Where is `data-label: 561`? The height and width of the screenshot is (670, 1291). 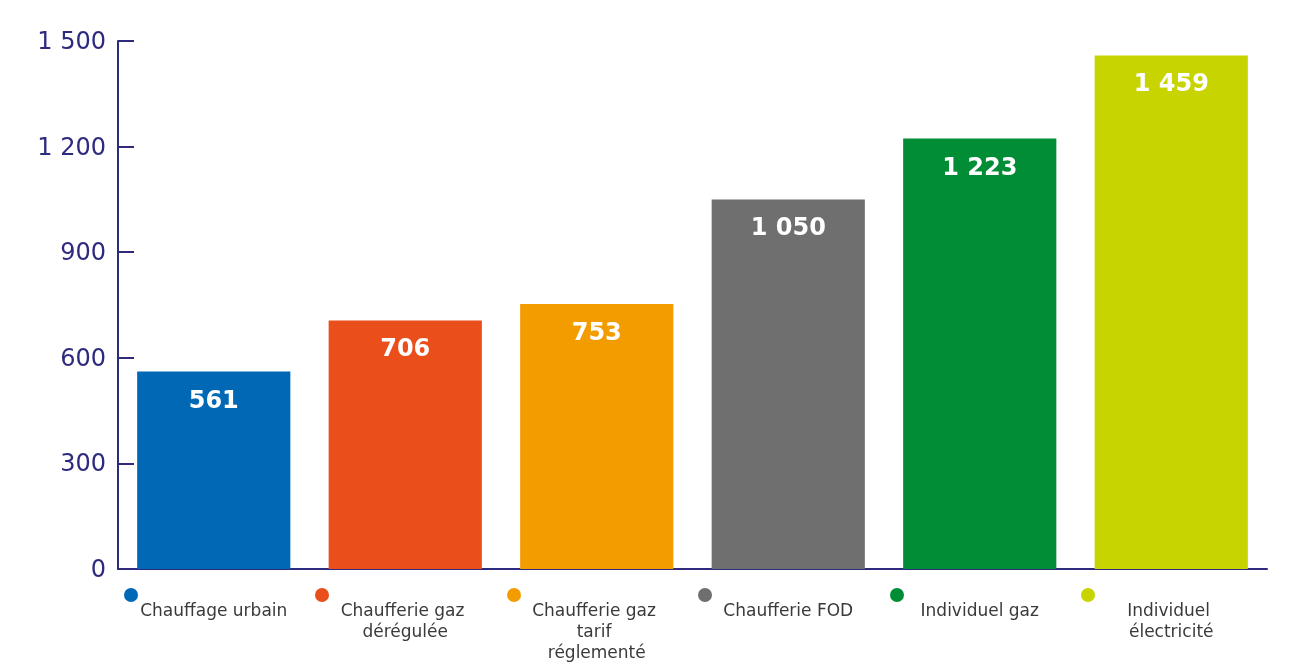
data-label: 561 is located at coordinates (213, 399).